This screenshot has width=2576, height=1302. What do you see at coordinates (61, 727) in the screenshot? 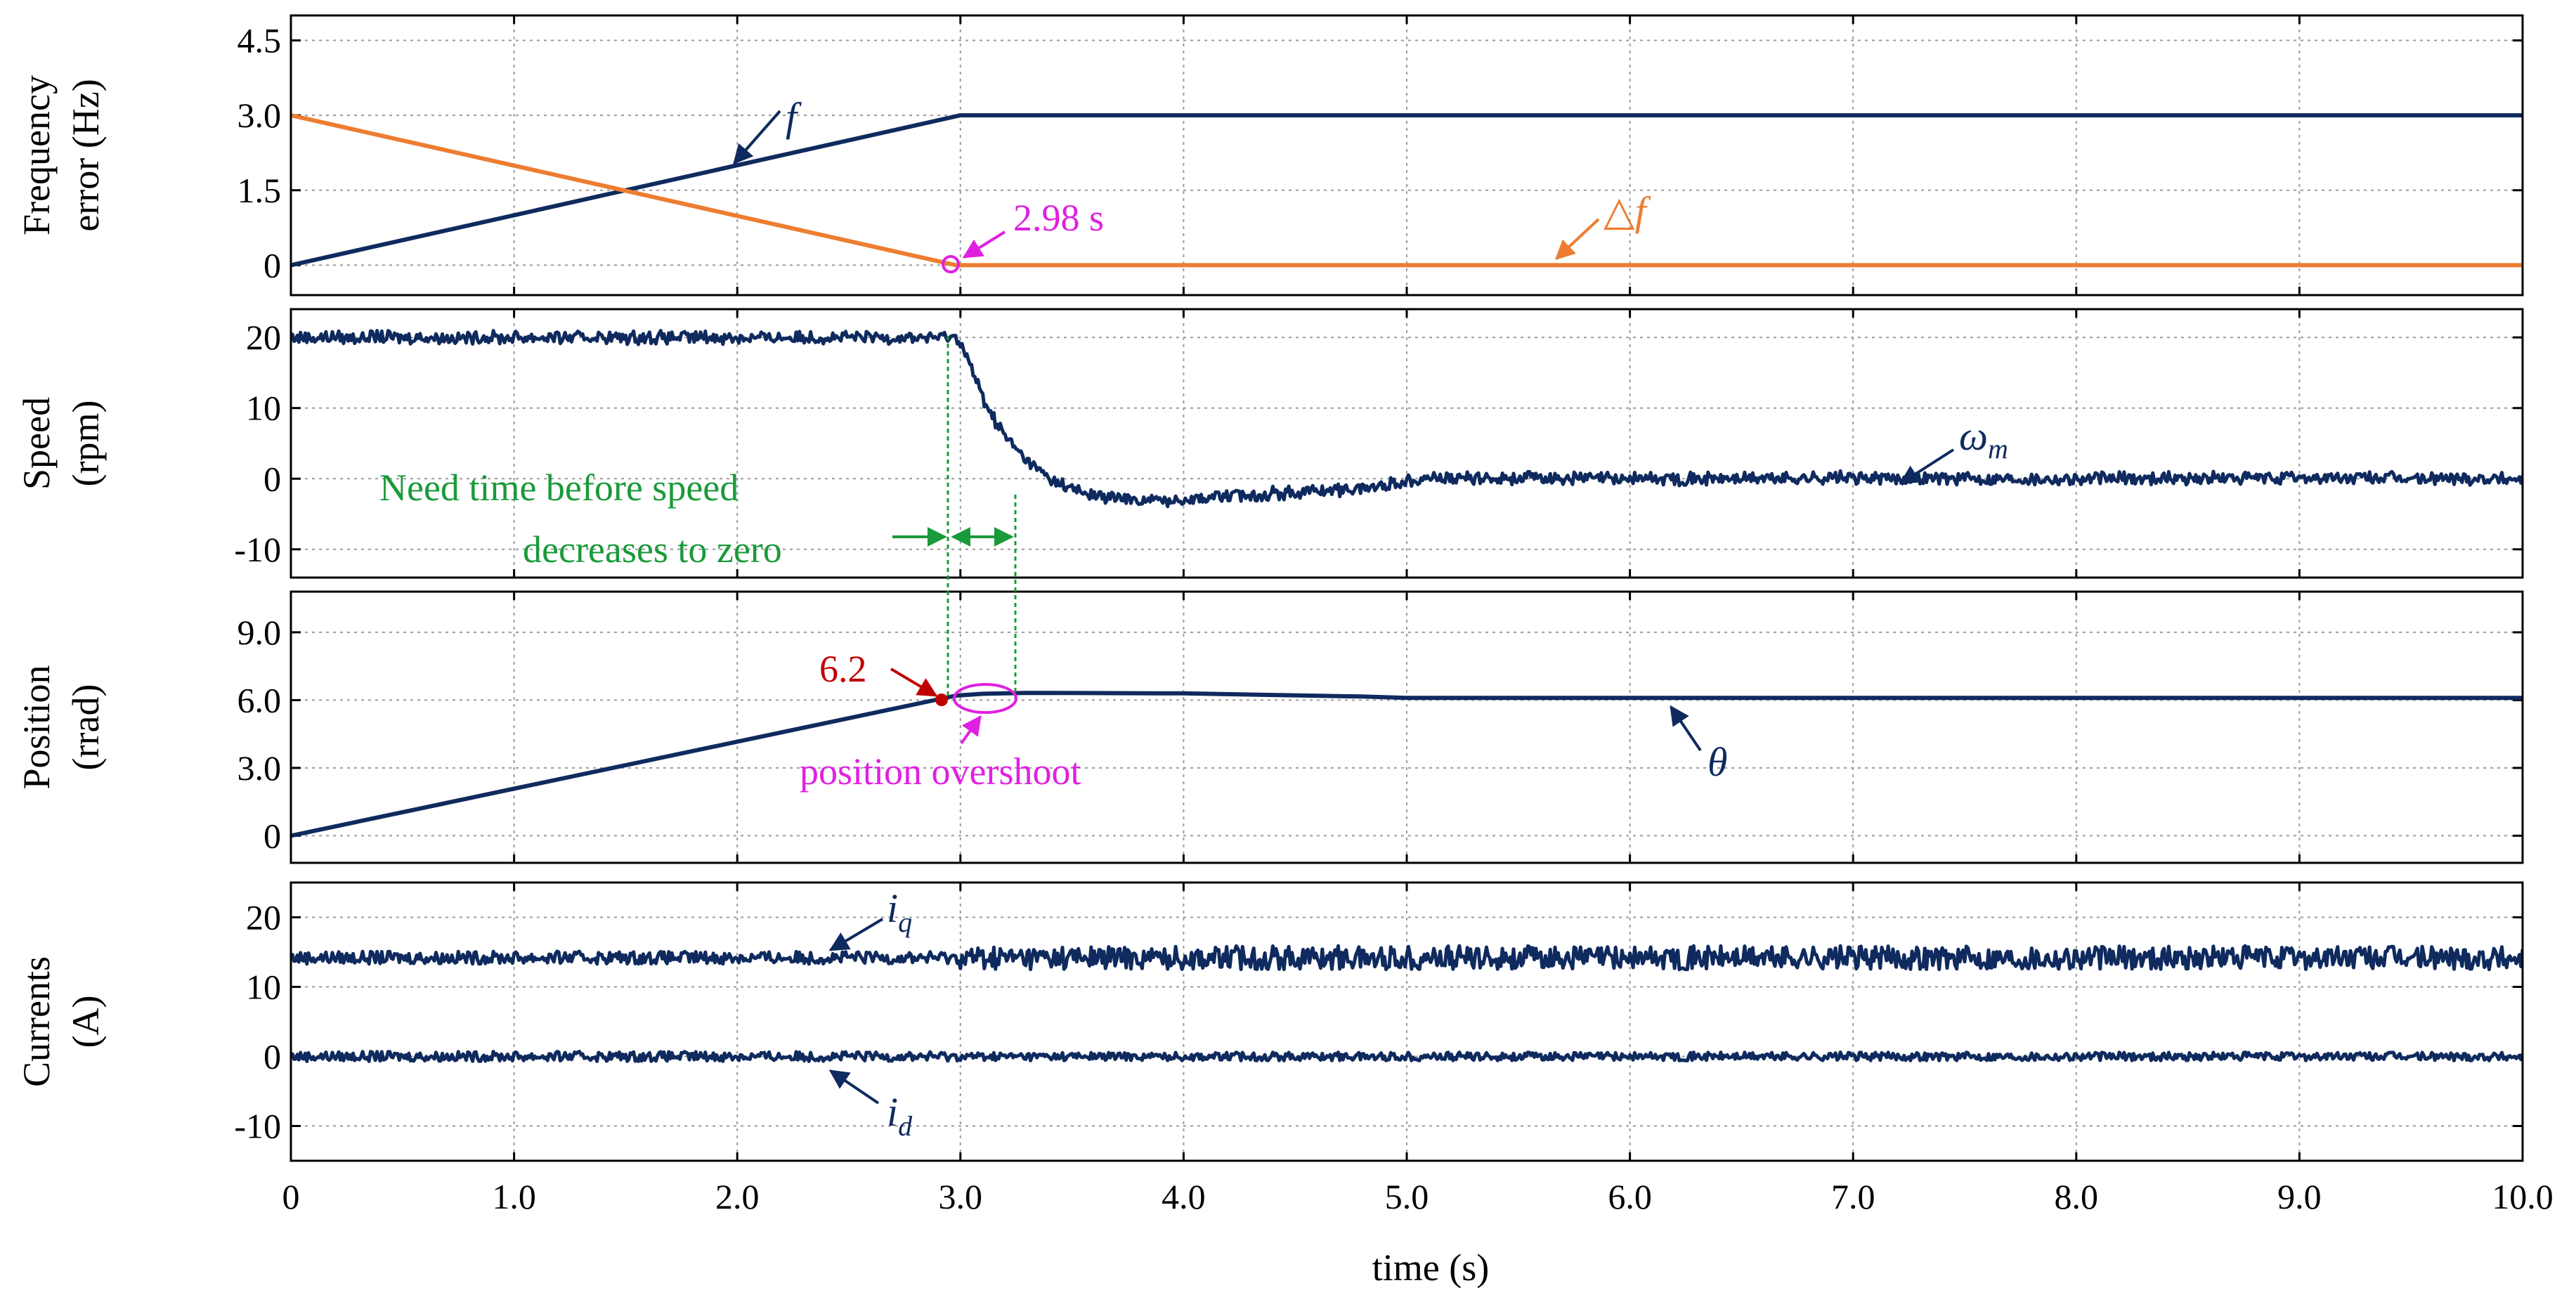
I see `y-axis-label-position: Position (rrad)` at bounding box center [61, 727].